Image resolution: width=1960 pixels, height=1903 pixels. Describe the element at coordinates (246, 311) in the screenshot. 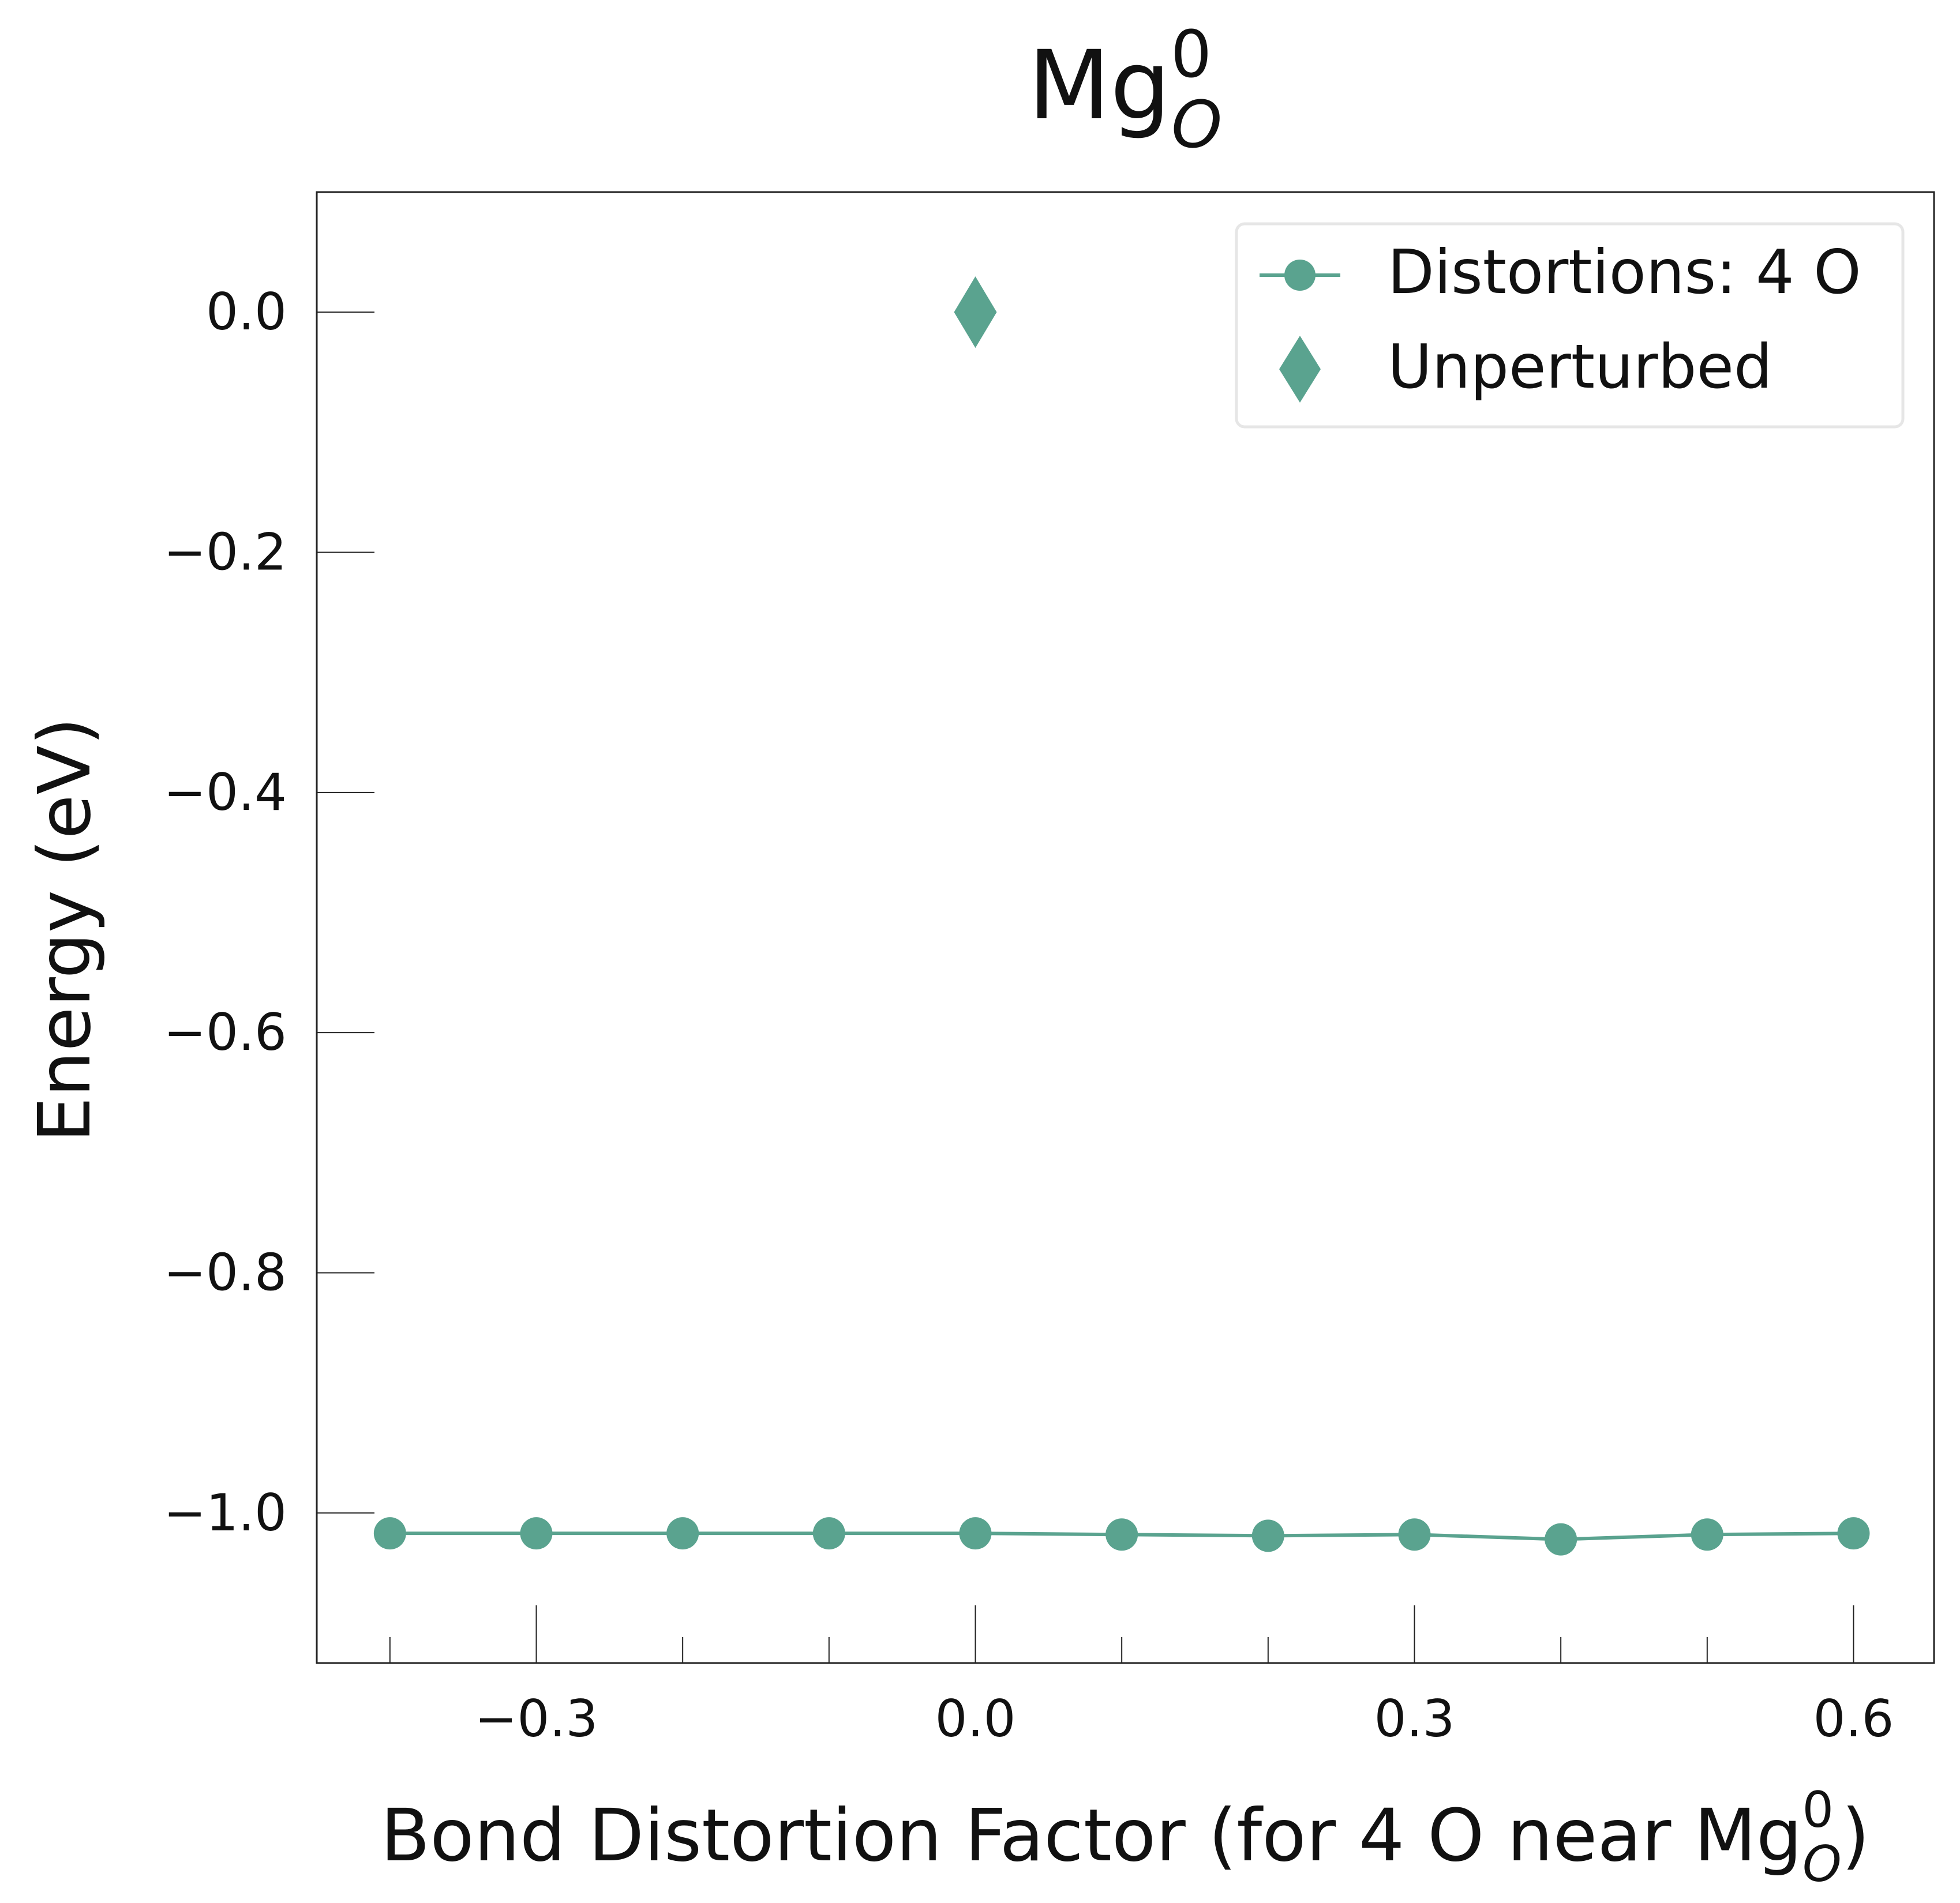

I see `y-tick-label: 0.0` at that location.